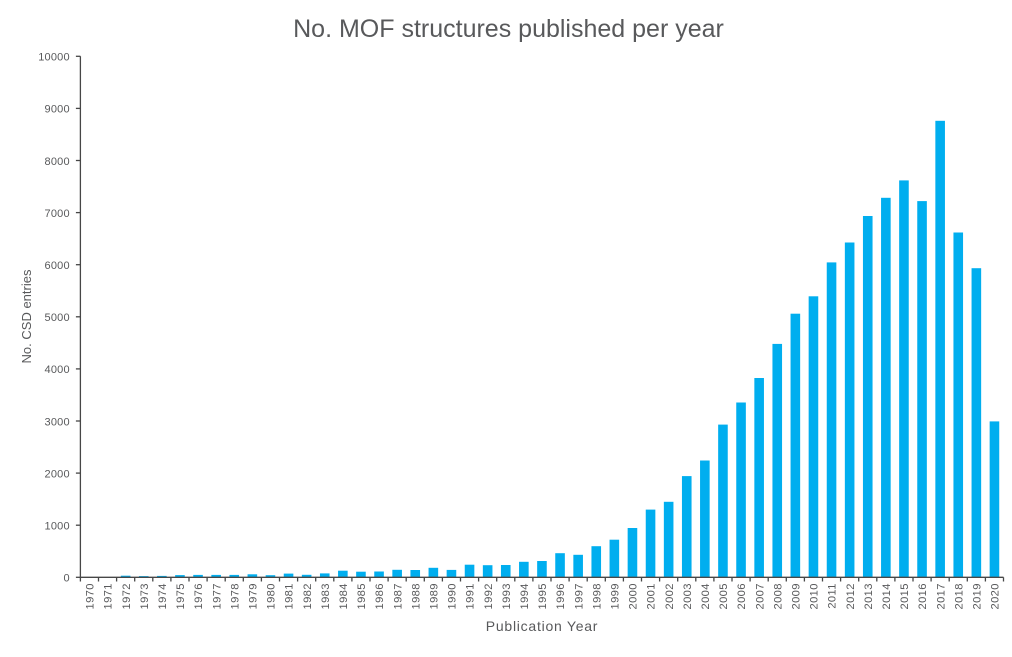 This screenshot has width=1012, height=657. Describe the element at coordinates (326, 596) in the screenshot. I see `svg-text: 1983` at that location.